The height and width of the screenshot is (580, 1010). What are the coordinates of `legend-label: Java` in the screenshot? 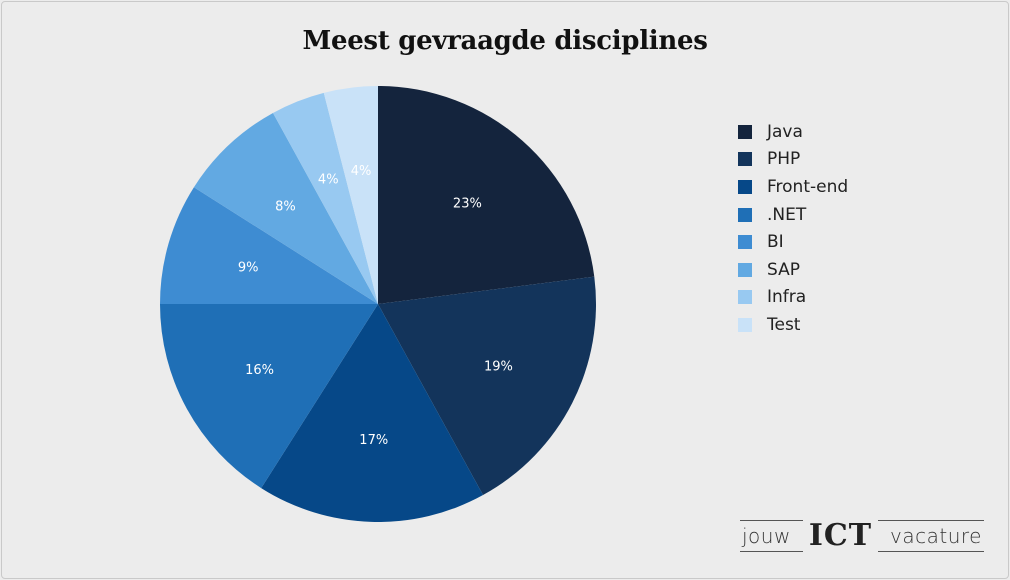 It's located at (785, 131).